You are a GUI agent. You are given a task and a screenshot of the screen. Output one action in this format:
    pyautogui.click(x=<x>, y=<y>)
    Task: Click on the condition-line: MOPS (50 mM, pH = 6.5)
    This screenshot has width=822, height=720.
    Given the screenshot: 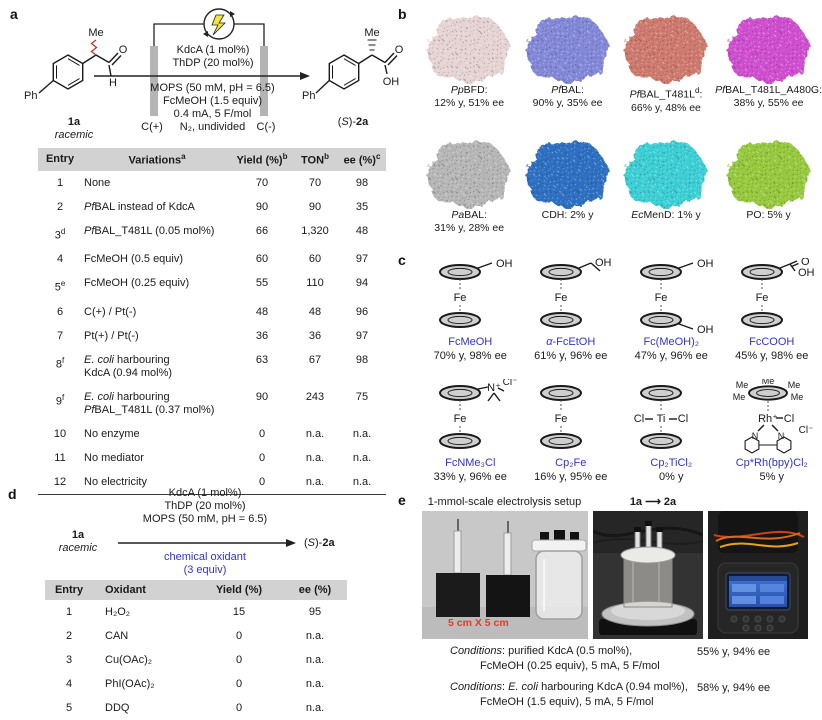 What is the action you would take?
    pyautogui.click(x=205, y=519)
    